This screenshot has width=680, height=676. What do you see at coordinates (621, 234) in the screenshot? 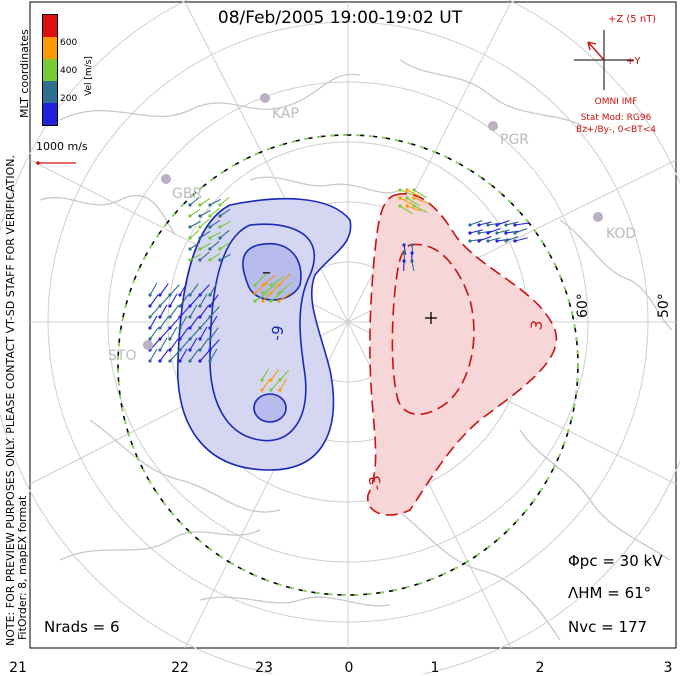
I see `station-kod: KOD` at bounding box center [621, 234].